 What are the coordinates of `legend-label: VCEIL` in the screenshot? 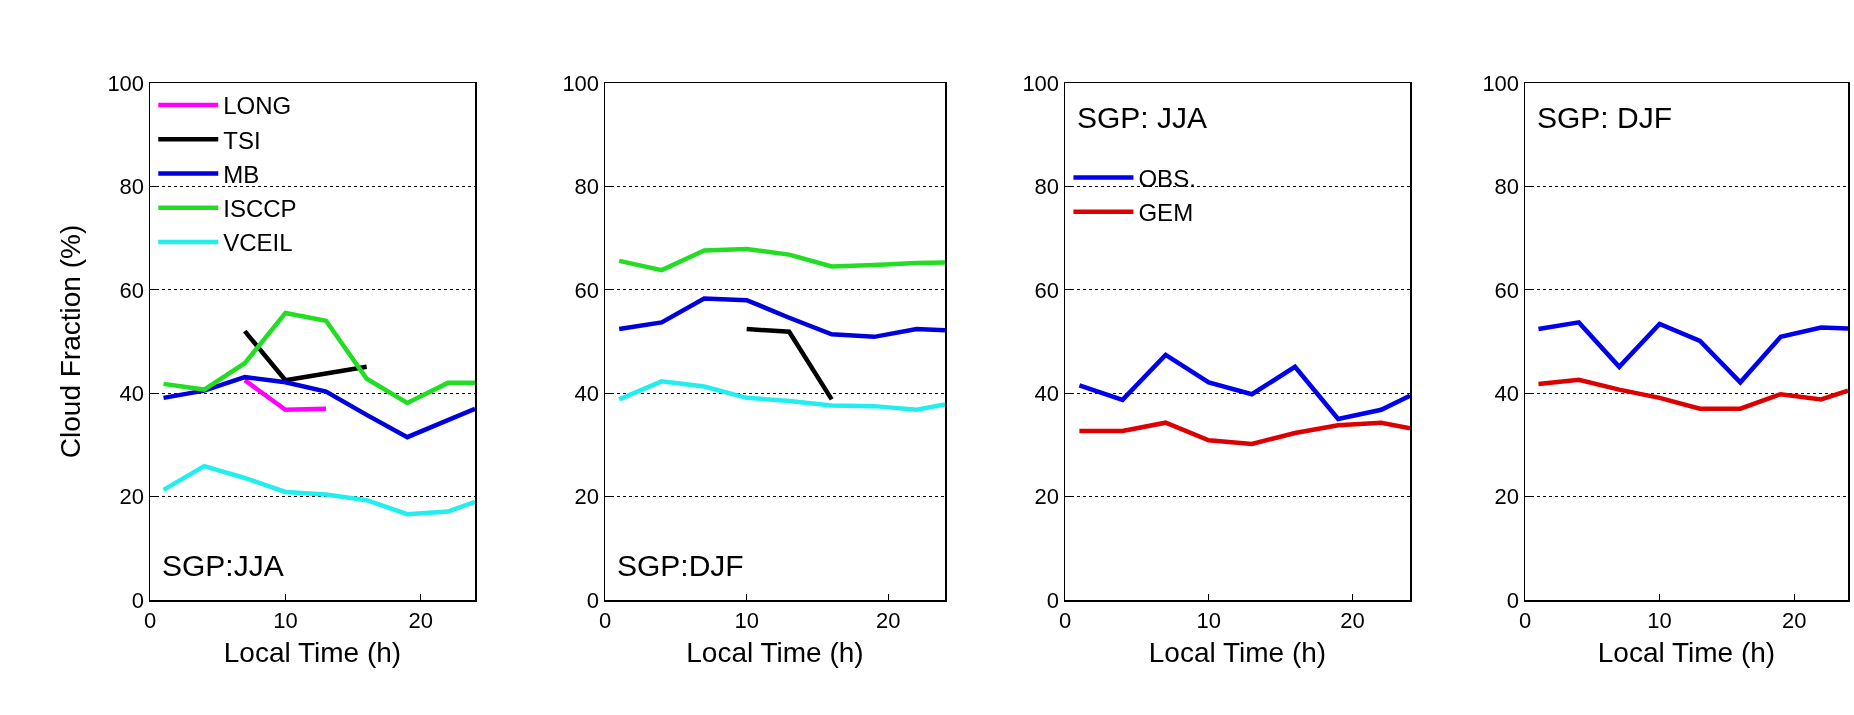 It's located at (258, 243).